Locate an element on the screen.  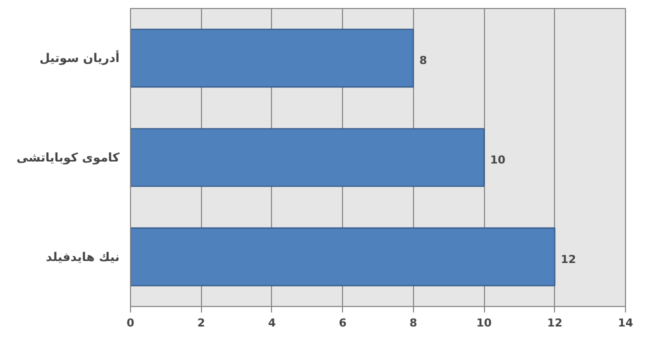
x-tick-label: 10 is located at coordinates (484, 323).